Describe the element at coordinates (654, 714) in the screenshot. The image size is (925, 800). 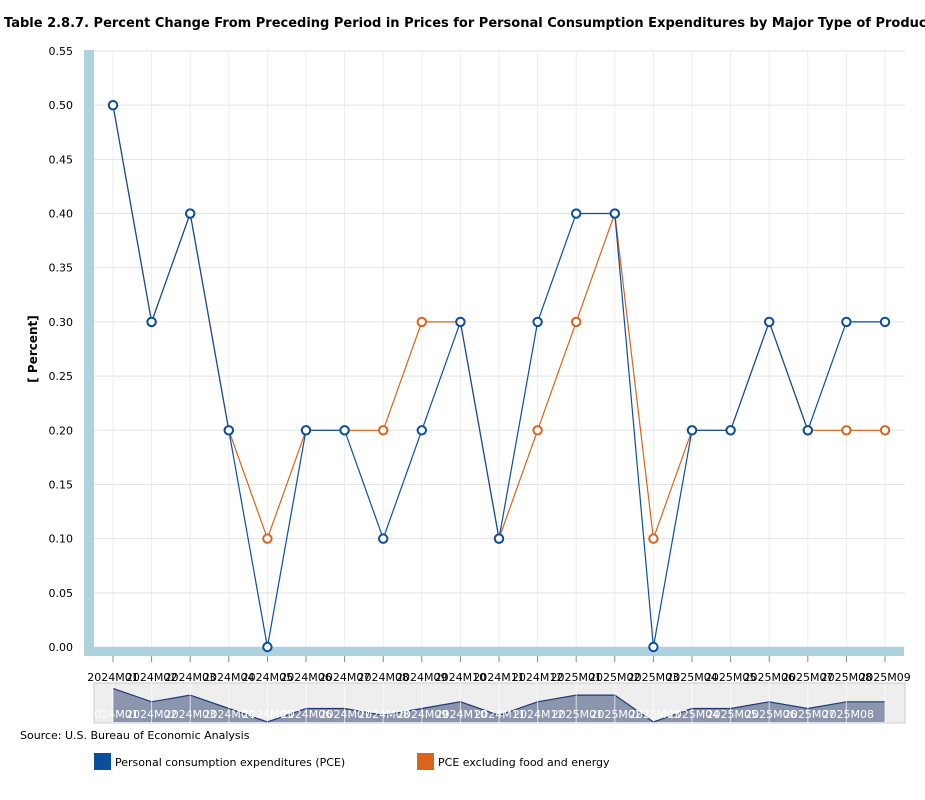
I see `navigator-label: 2025M03` at that location.